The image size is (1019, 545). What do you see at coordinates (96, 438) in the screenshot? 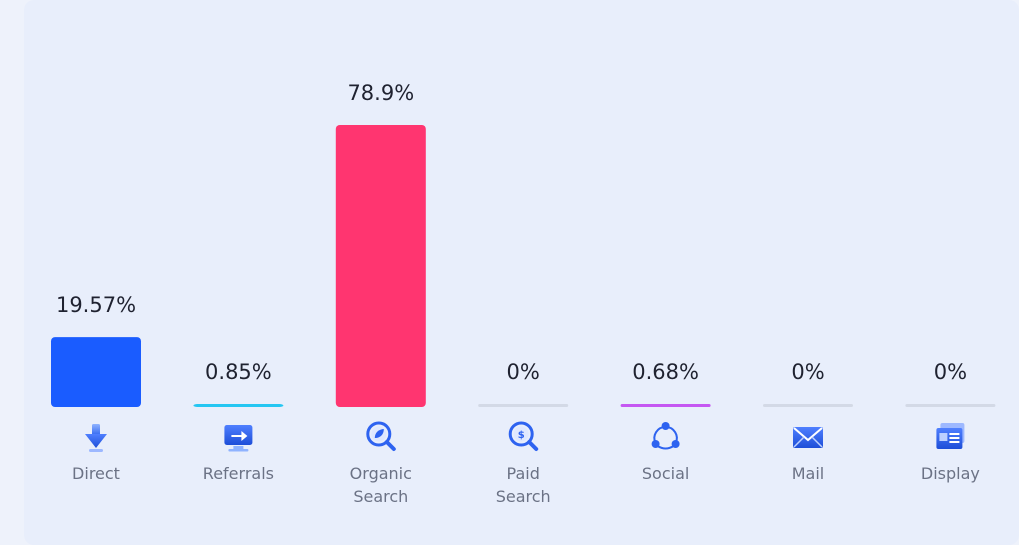
I see `arrow-down-icon` at bounding box center [96, 438].